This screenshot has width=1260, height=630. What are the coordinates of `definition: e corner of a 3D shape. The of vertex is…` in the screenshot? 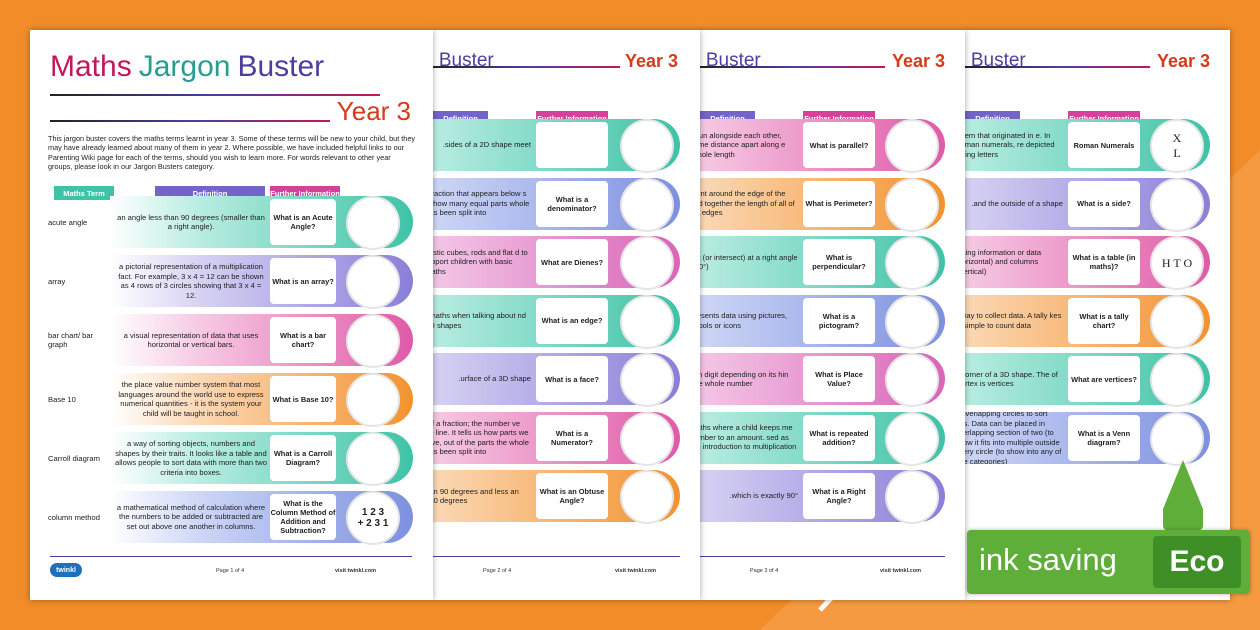 It's located at (1011, 379).